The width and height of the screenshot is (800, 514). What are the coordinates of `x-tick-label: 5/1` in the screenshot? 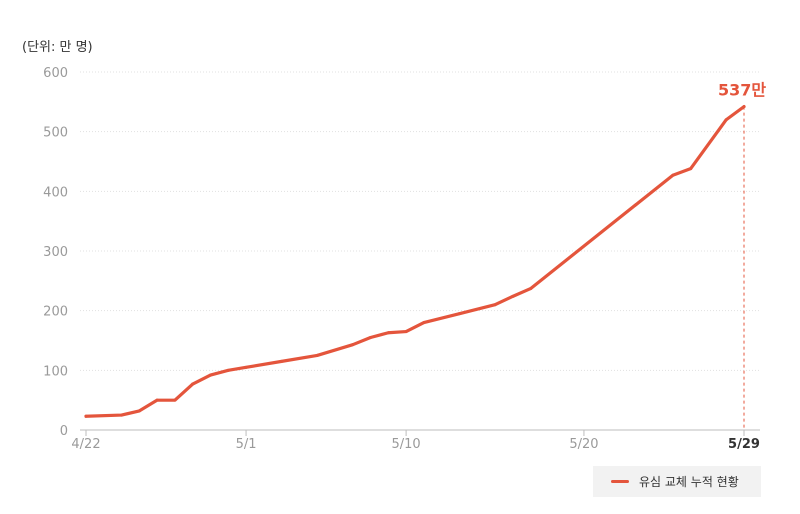 It's located at (246, 444).